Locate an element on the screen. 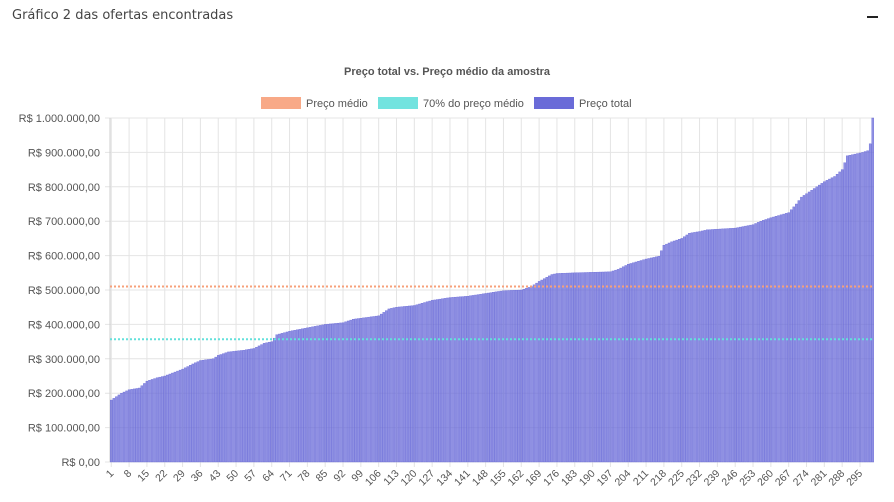 Image resolution: width=894 pixels, height=502 pixels. x-tick-label: 225 is located at coordinates (676, 478).